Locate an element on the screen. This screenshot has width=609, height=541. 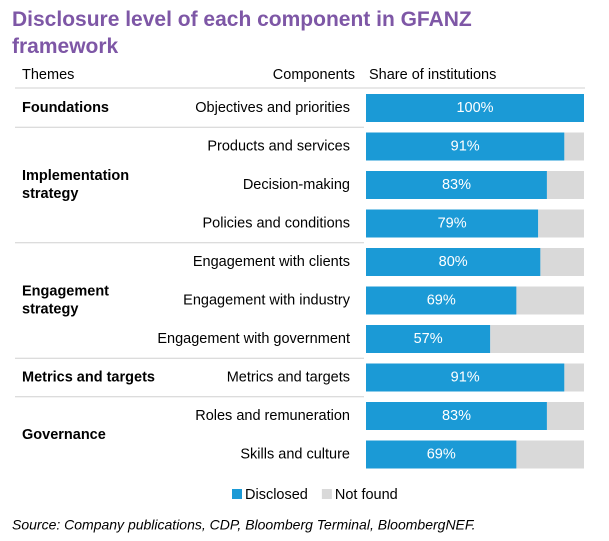
value-label: 79% is located at coordinates (452, 223).